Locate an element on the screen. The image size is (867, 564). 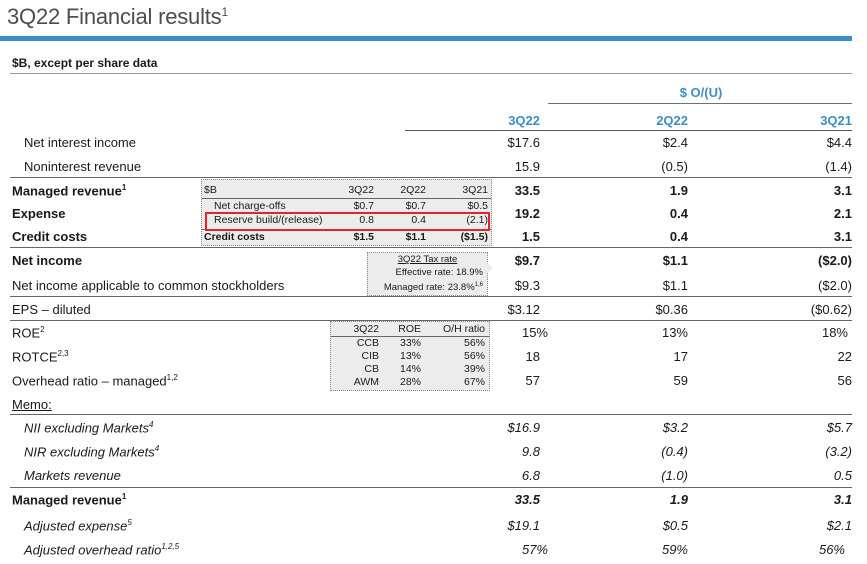
row-label-roe: ROE2 is located at coordinates (28, 333).